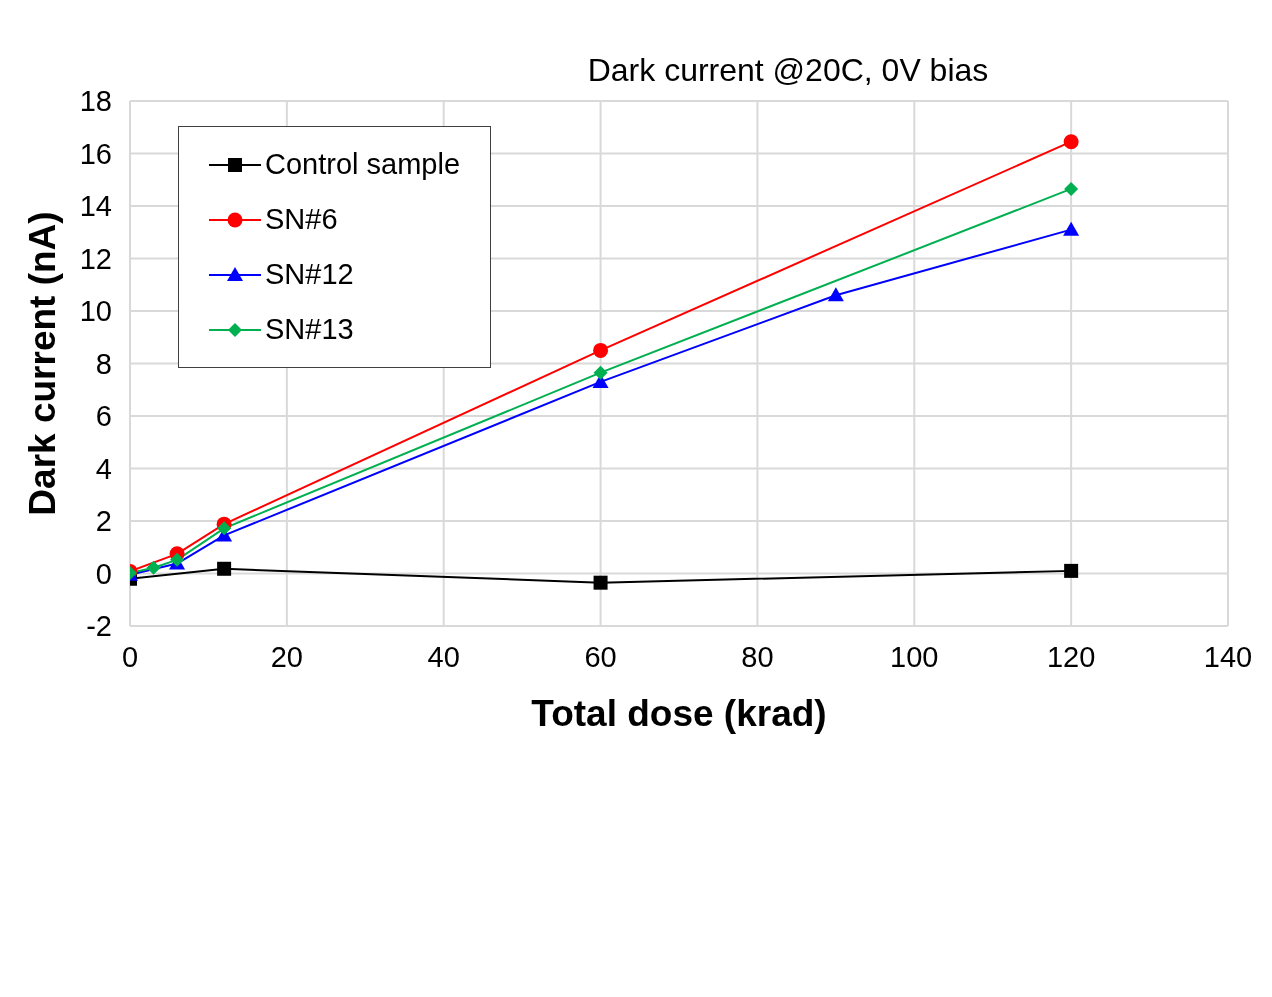 The width and height of the screenshot is (1272, 997). What do you see at coordinates (103, 468) in the screenshot?
I see `y-tick-label: 4` at bounding box center [103, 468].